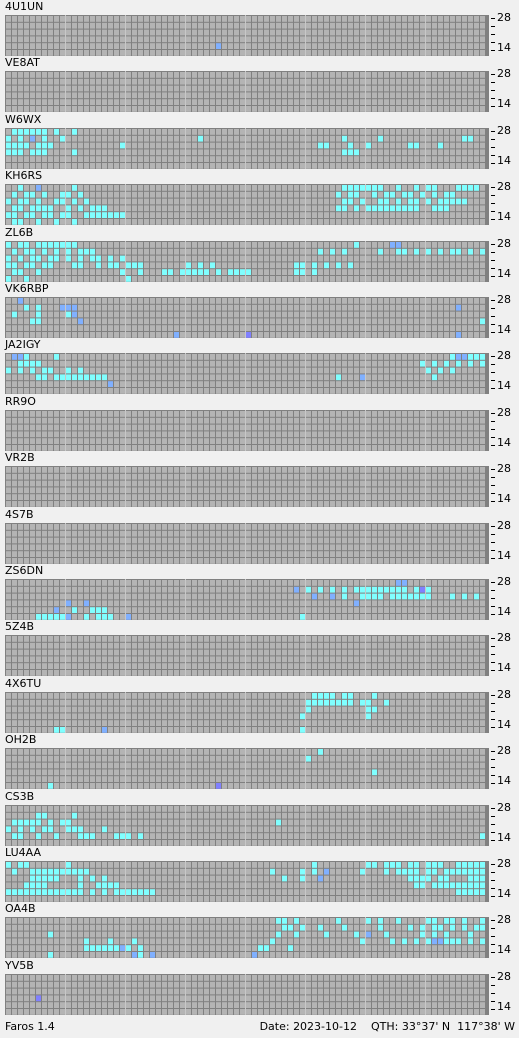 This screenshot has height=1038, width=519. I want to click on propagation-grid, so click(247, 486).